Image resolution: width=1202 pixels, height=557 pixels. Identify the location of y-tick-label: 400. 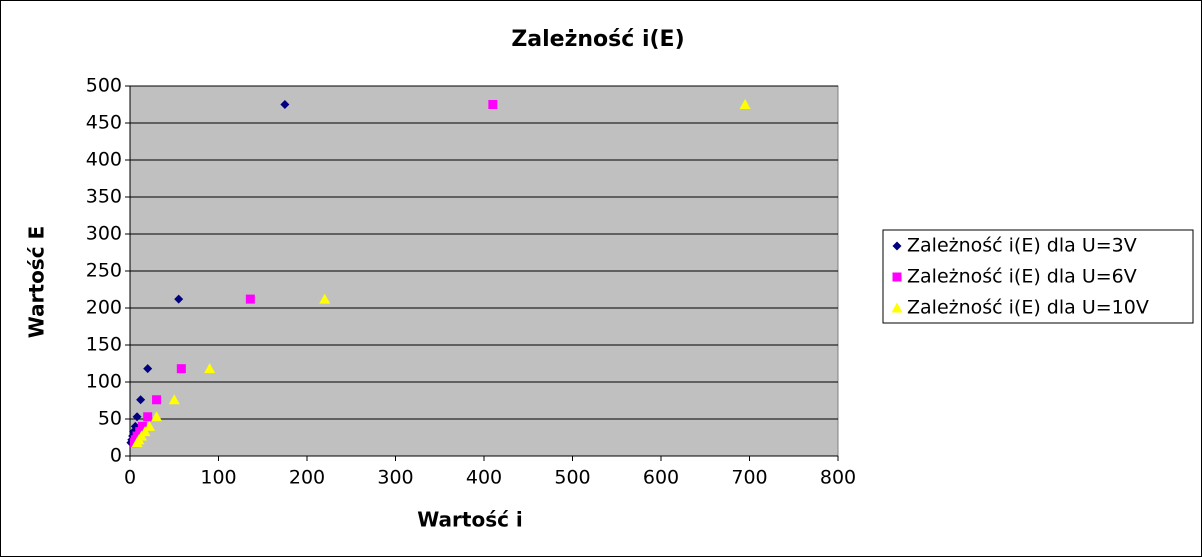
(104, 160).